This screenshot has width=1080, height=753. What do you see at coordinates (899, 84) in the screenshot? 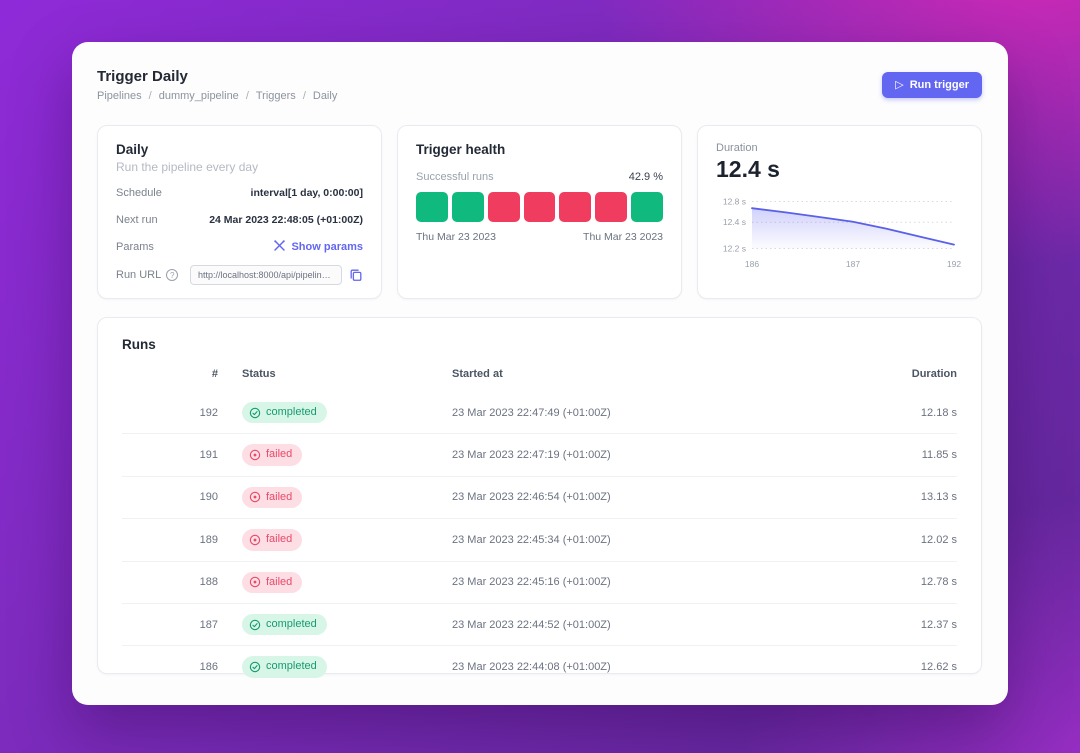
I see `play-icon: ▷` at bounding box center [899, 84].